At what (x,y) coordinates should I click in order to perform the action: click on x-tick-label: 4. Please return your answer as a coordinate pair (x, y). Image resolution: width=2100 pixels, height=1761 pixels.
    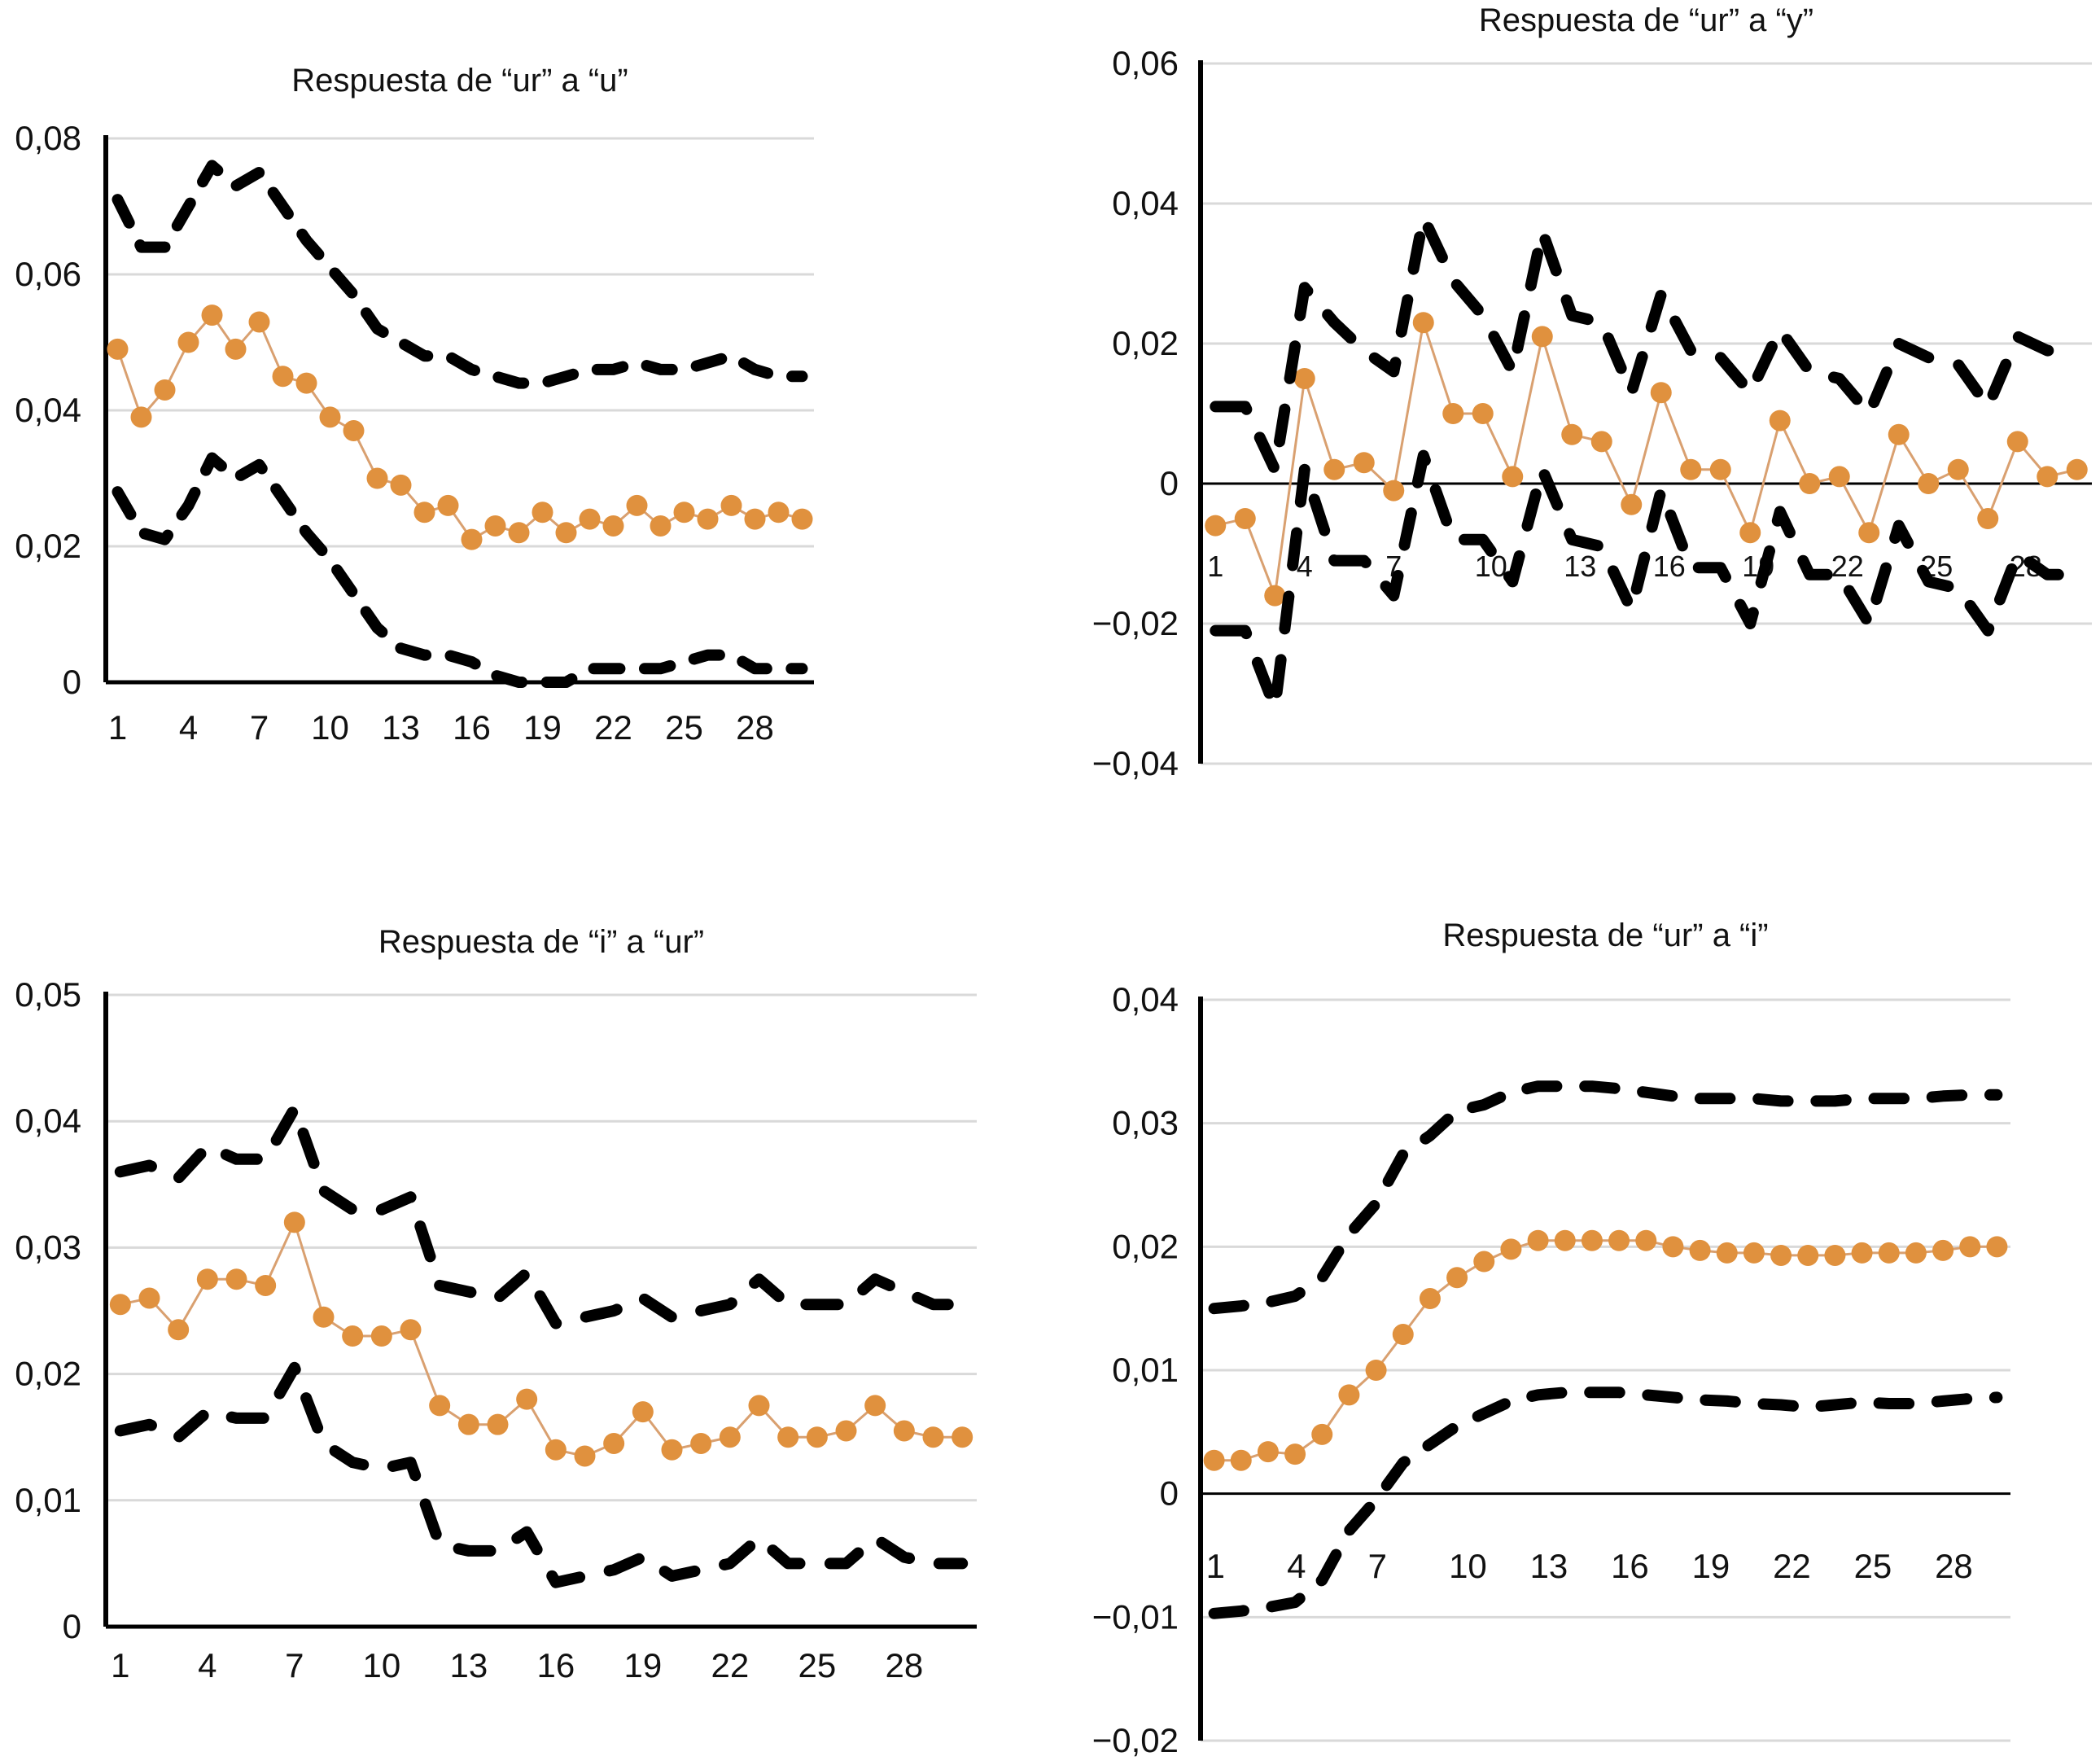
    Looking at the image, I should click on (207, 1665).